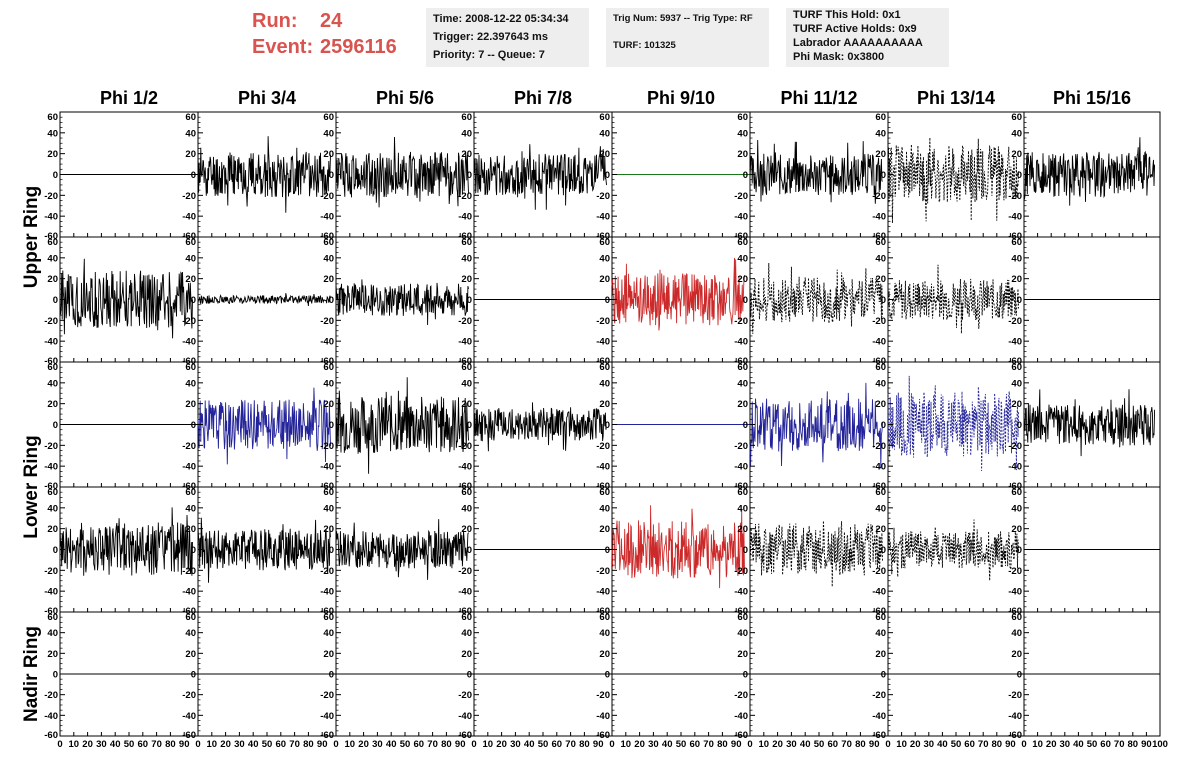  What do you see at coordinates (819, 549) in the screenshot?
I see `panel-frame` at bounding box center [819, 549].